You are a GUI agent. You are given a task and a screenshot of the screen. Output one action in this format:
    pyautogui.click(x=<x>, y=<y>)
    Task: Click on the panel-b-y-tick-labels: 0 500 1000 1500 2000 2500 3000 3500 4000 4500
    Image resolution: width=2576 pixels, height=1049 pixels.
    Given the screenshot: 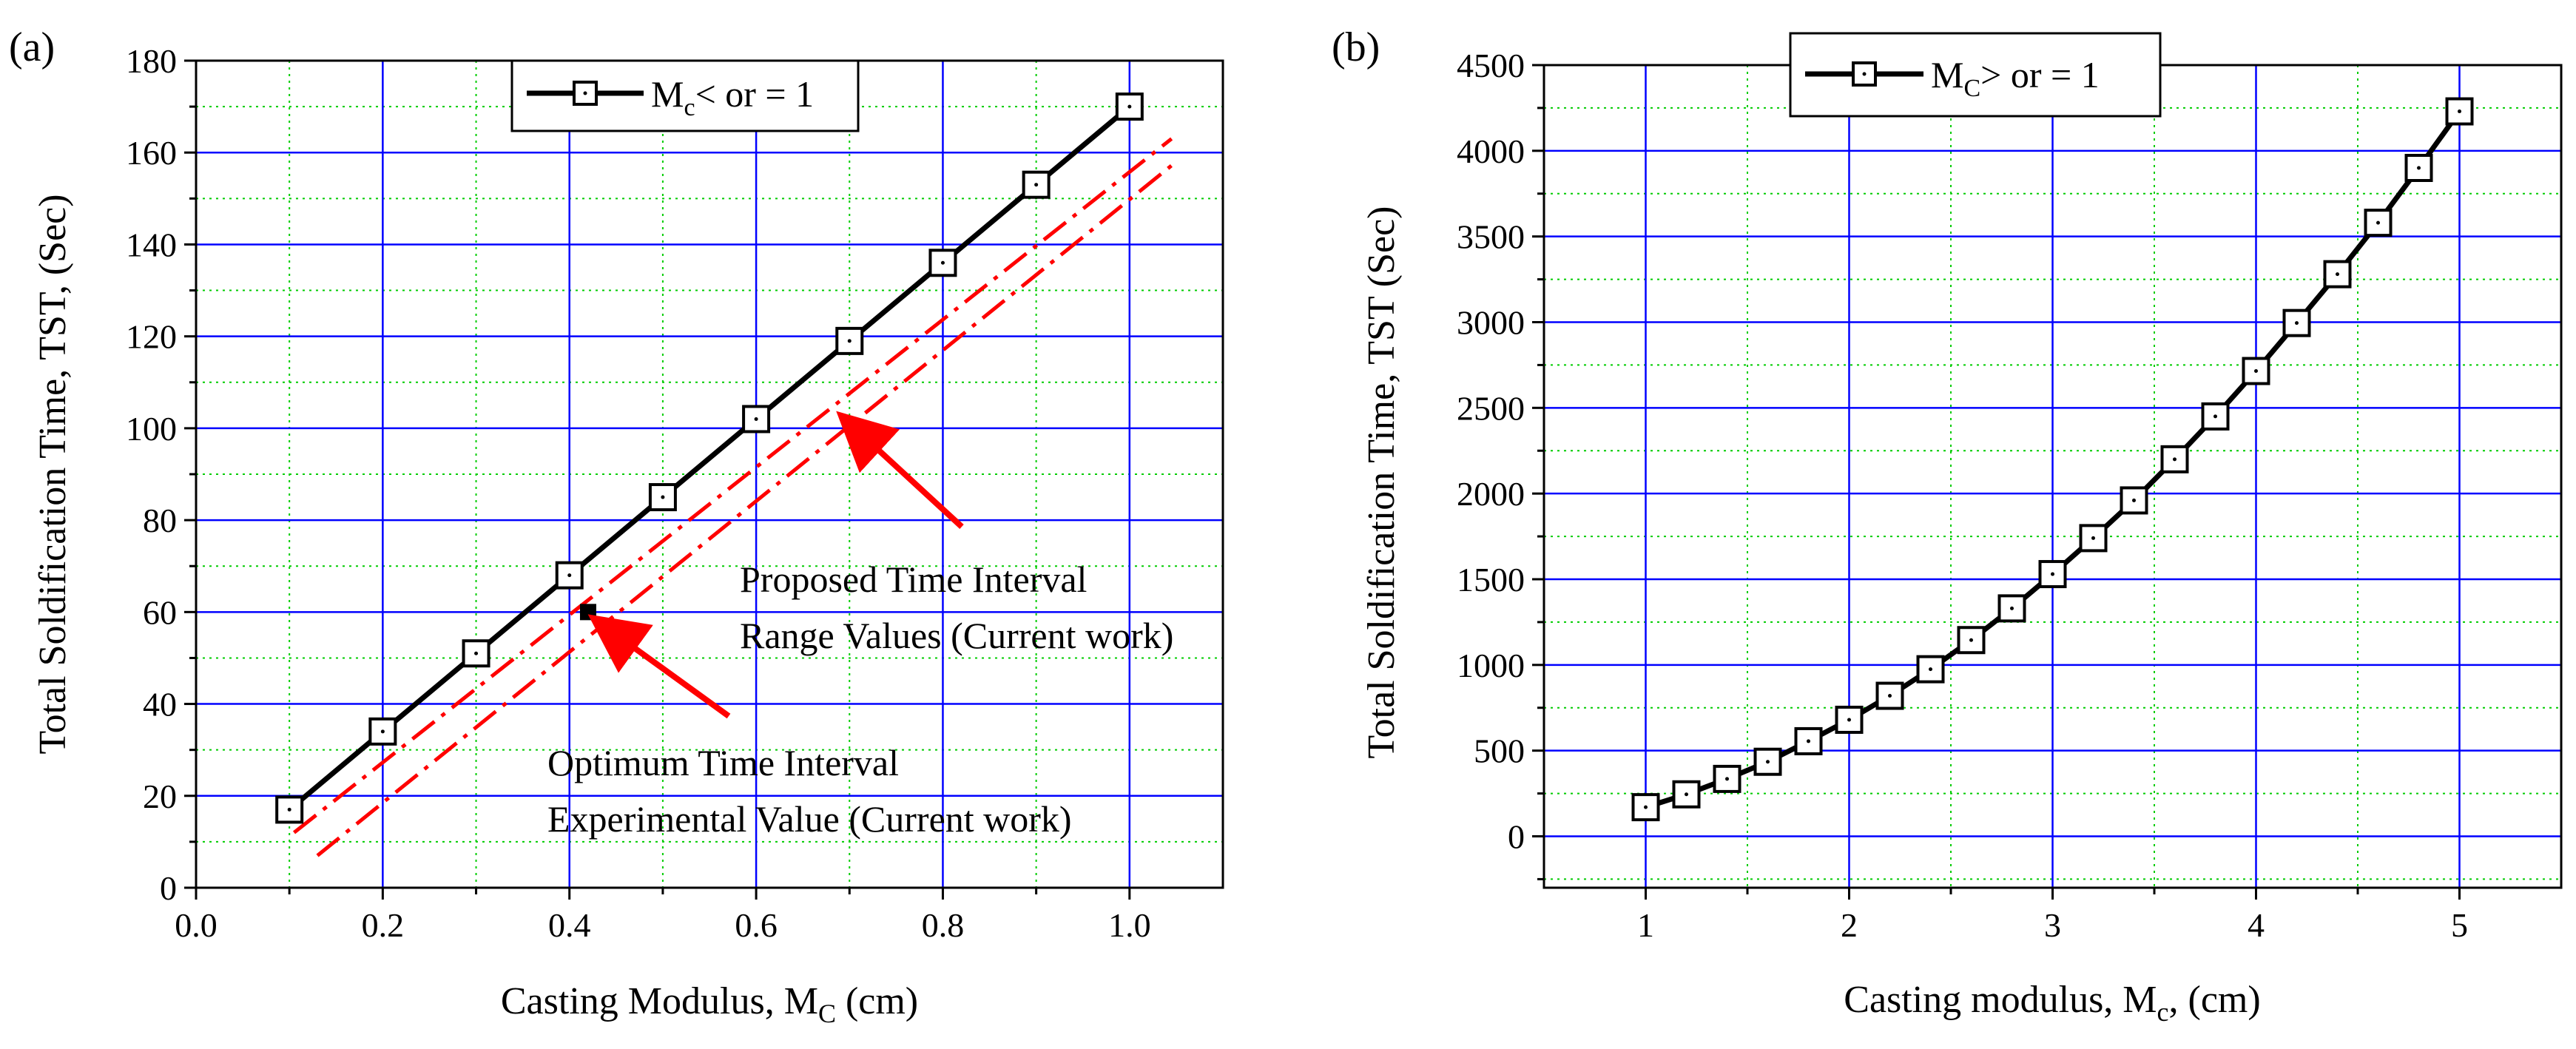 What is the action you would take?
    pyautogui.click(x=1491, y=451)
    